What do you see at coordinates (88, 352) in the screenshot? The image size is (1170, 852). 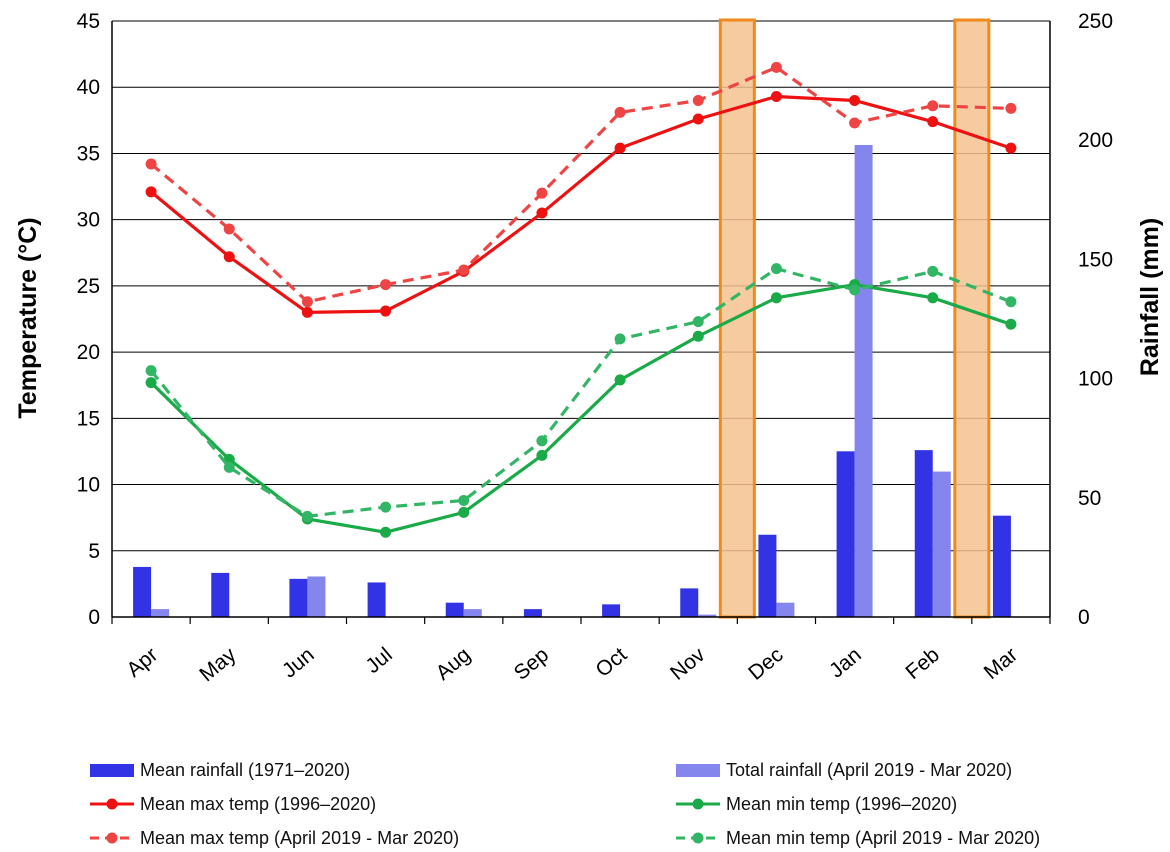 I see `left-tick-label: 20` at bounding box center [88, 352].